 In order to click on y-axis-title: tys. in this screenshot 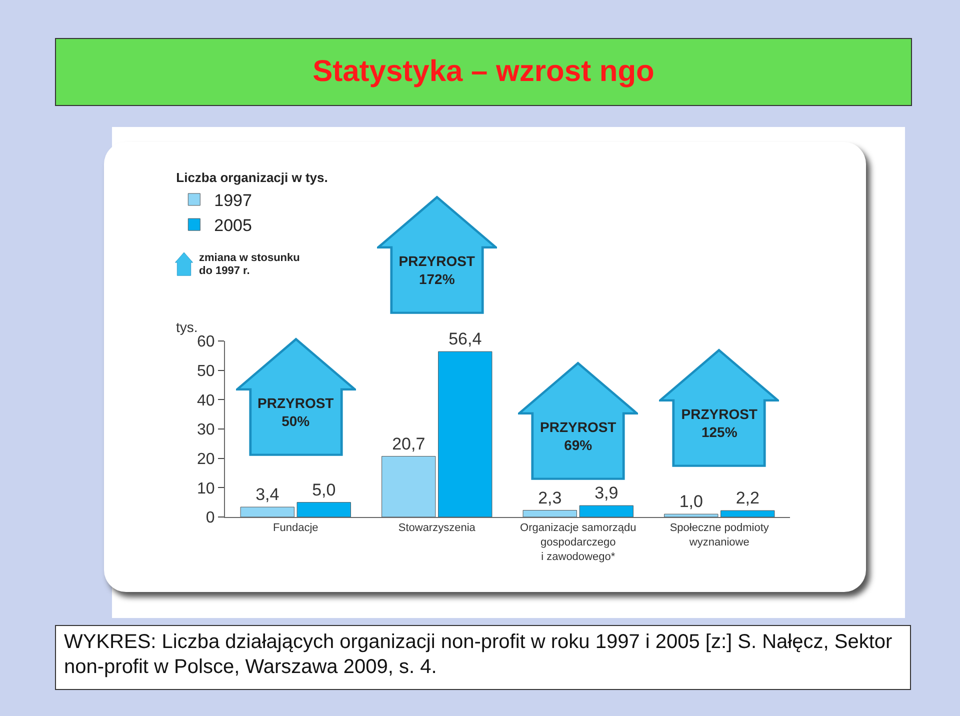, I will do `click(187, 327)`.